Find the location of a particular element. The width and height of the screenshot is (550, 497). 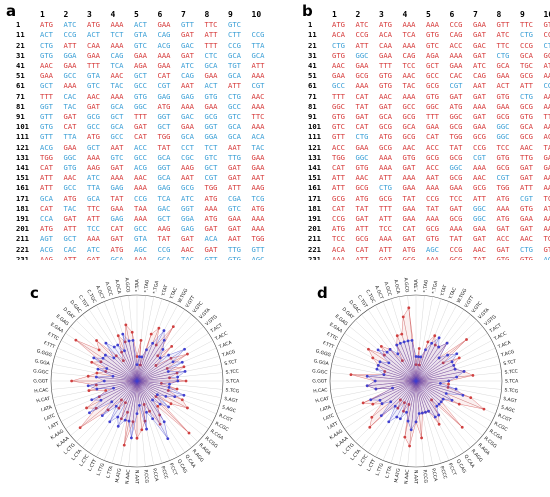

codon-cell: ACG is located at coordinates (46, 147).